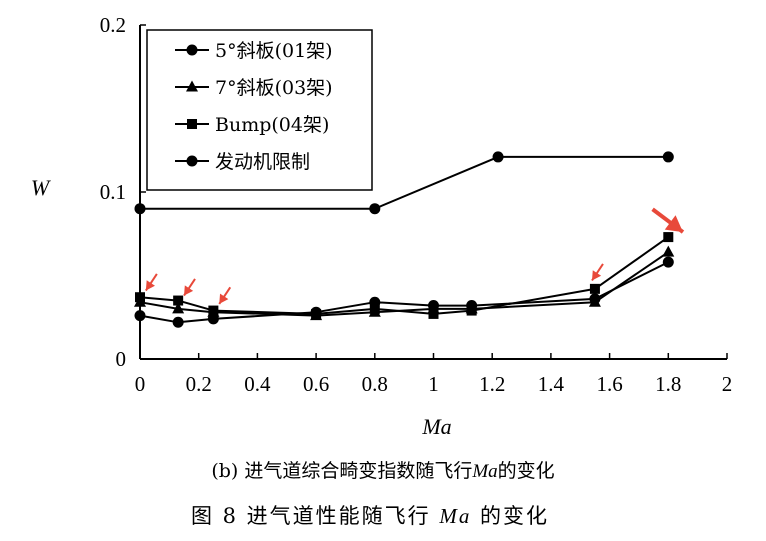  Describe the element at coordinates (492, 384) in the screenshot. I see `x-tick-label: 1.2` at that location.